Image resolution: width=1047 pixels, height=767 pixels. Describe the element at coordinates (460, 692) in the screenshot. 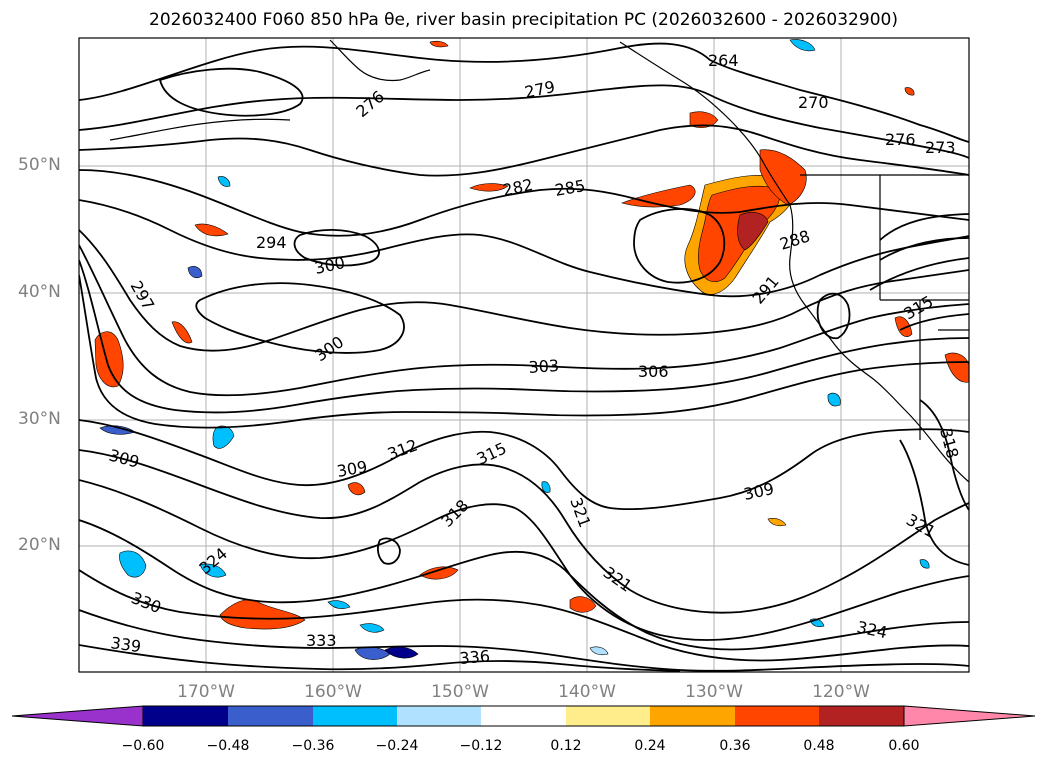

I see `lon-label: 150°W` at that location.